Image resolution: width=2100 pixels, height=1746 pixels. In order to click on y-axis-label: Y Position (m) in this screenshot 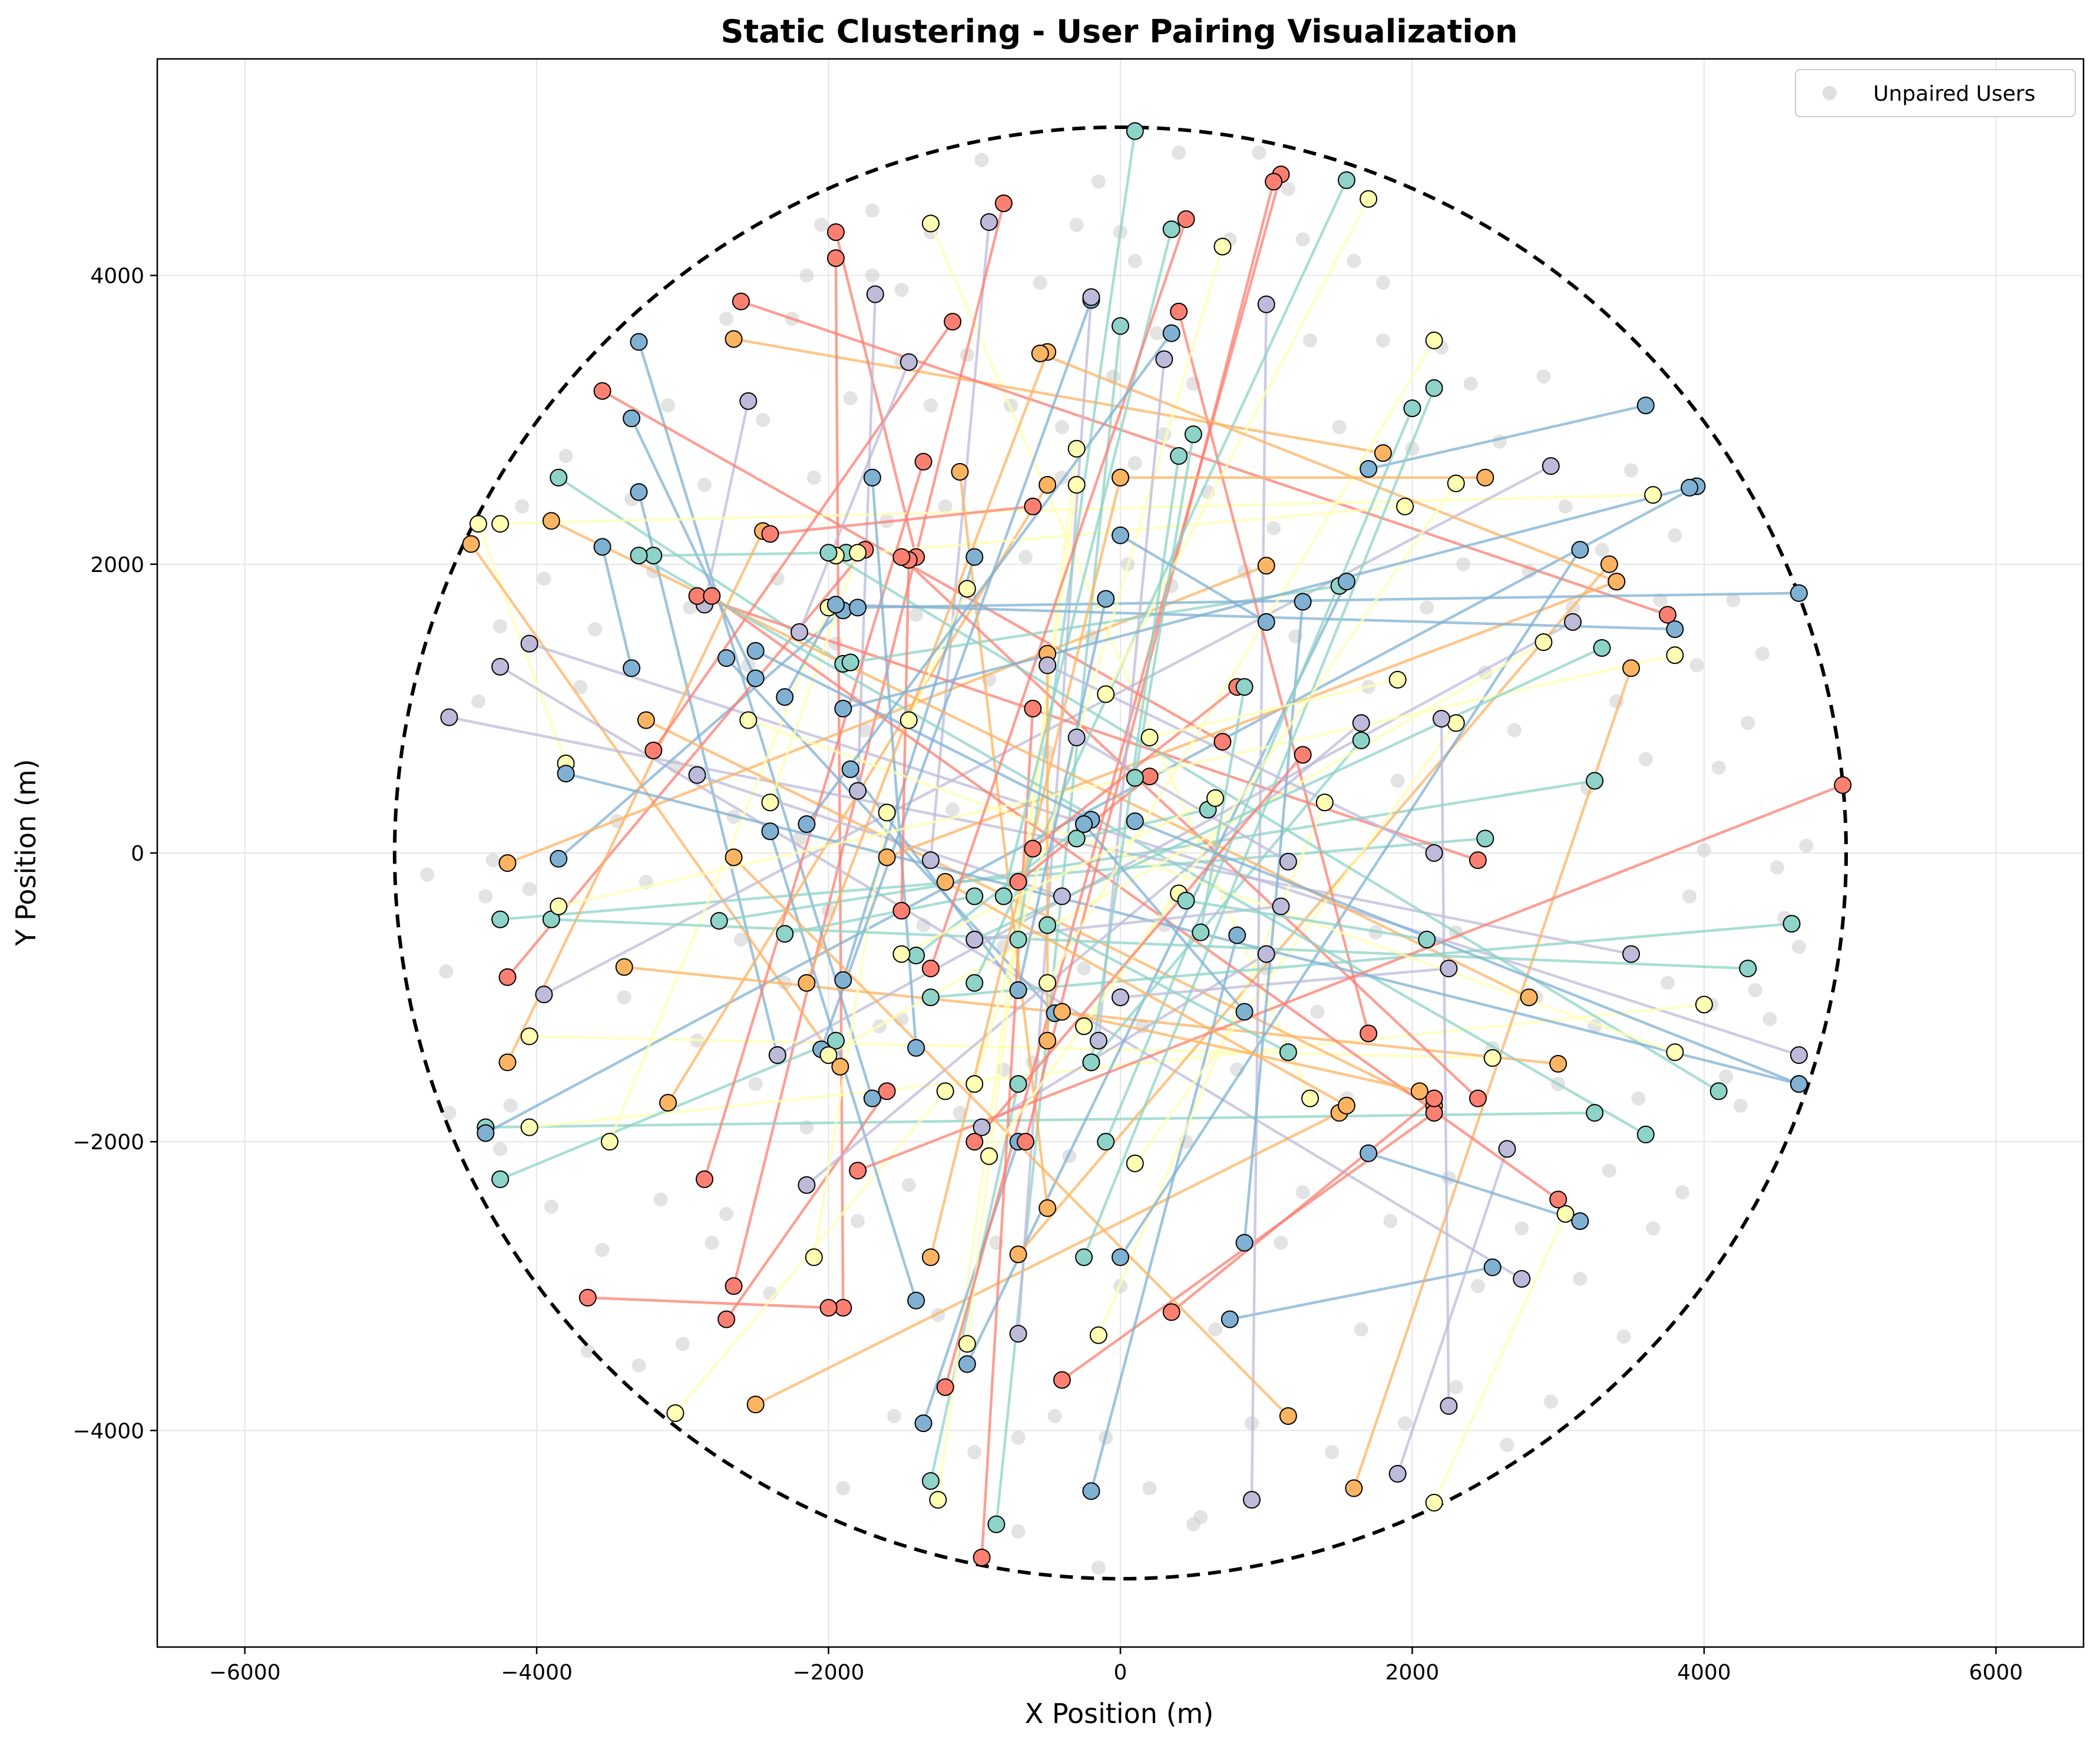, I will do `click(26, 852)`.